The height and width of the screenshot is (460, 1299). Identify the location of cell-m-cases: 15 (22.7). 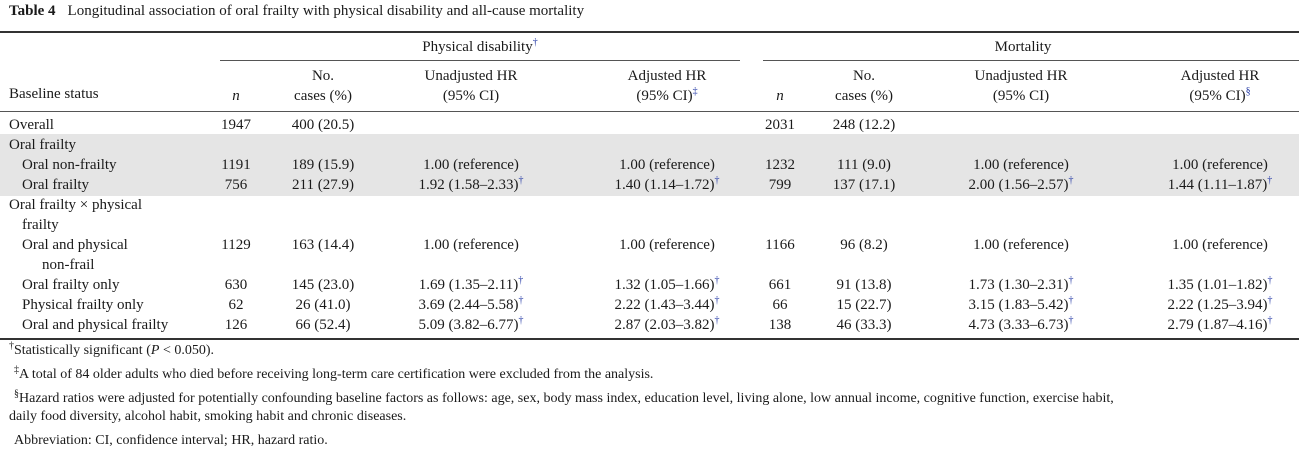
(864, 305).